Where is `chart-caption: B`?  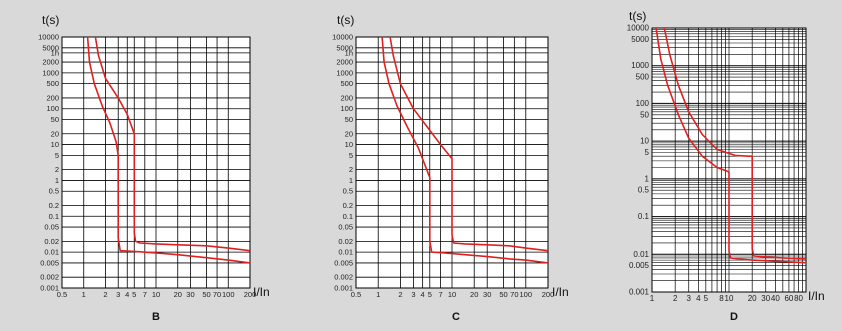
chart-caption: B is located at coordinates (156, 317).